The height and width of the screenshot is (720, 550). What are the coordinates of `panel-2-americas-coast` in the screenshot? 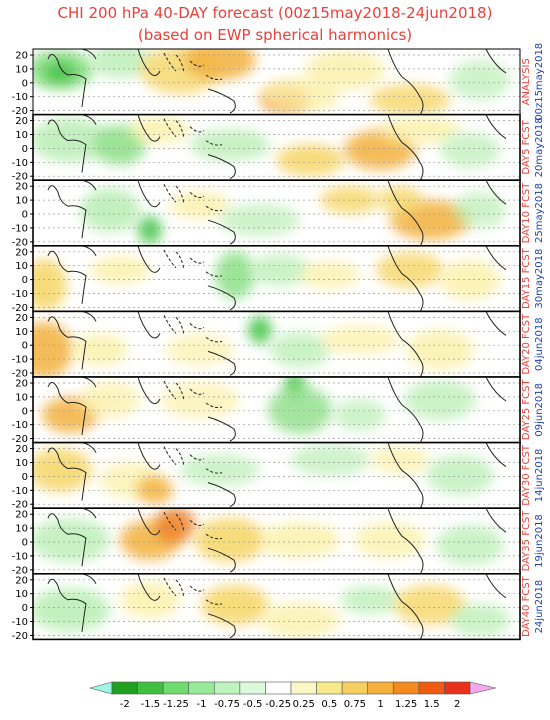 It's located at (405, 213).